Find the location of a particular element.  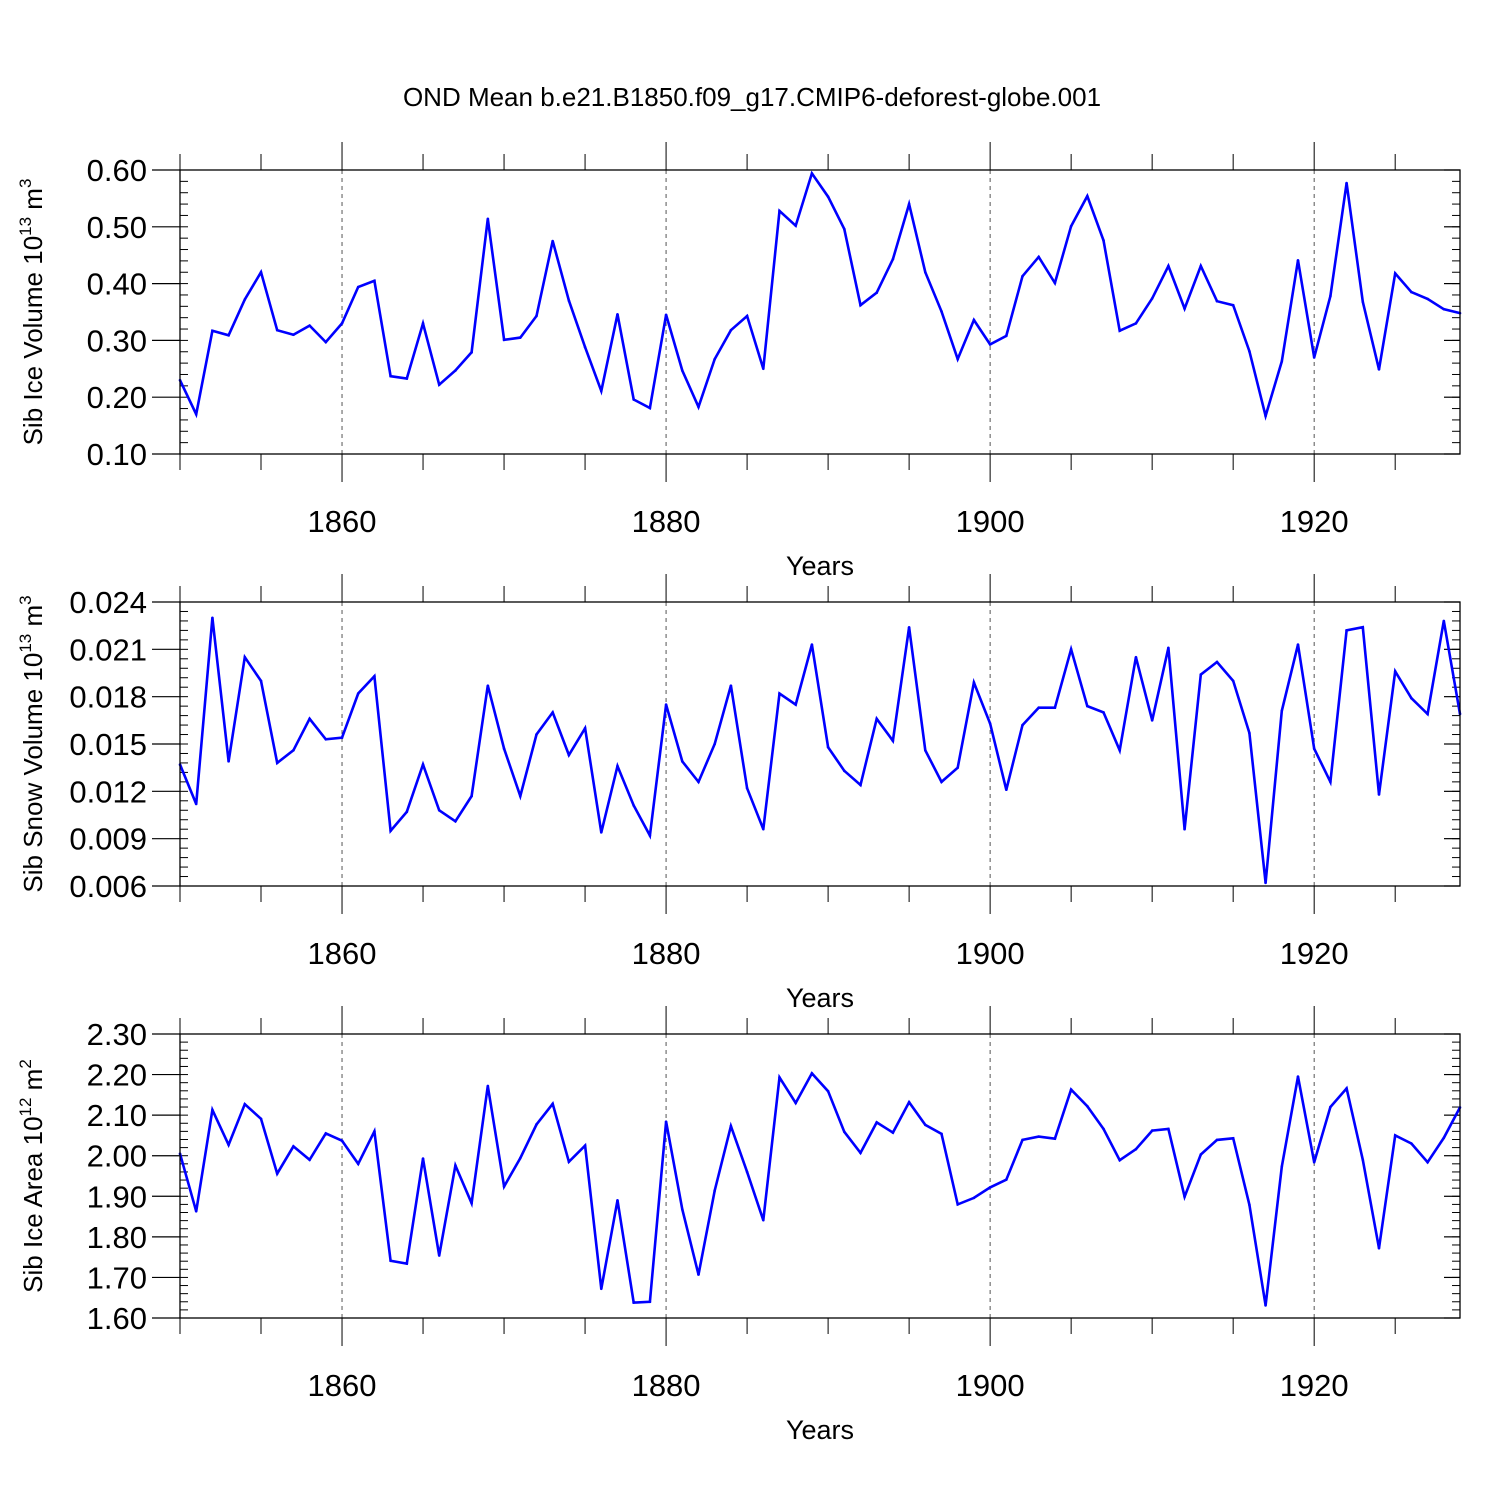

y-tick-label: 1.70 is located at coordinates (117, 1277).